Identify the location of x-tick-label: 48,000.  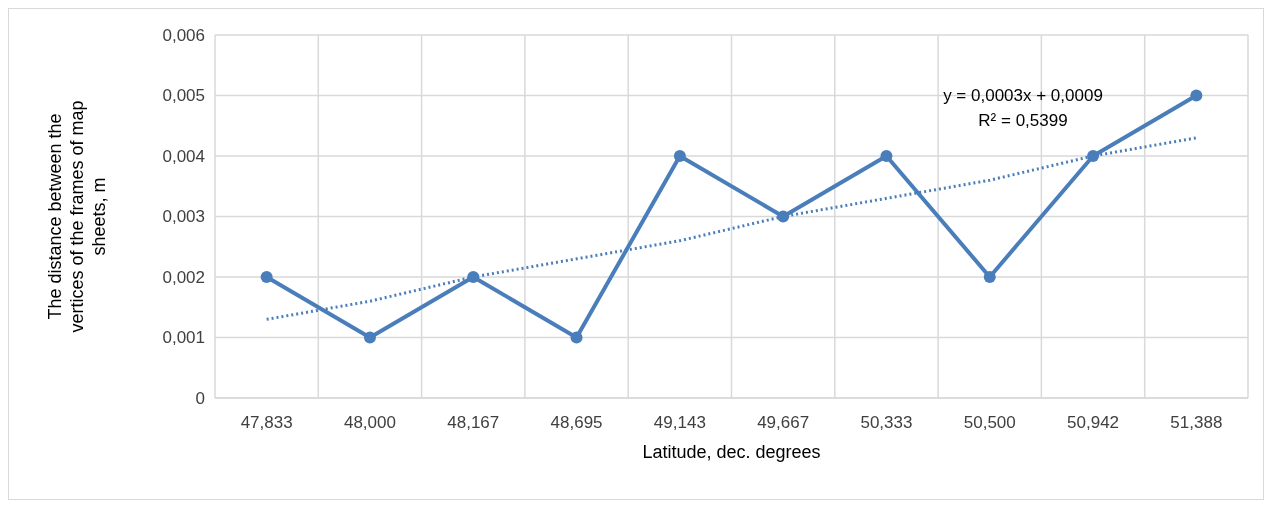
(369, 422).